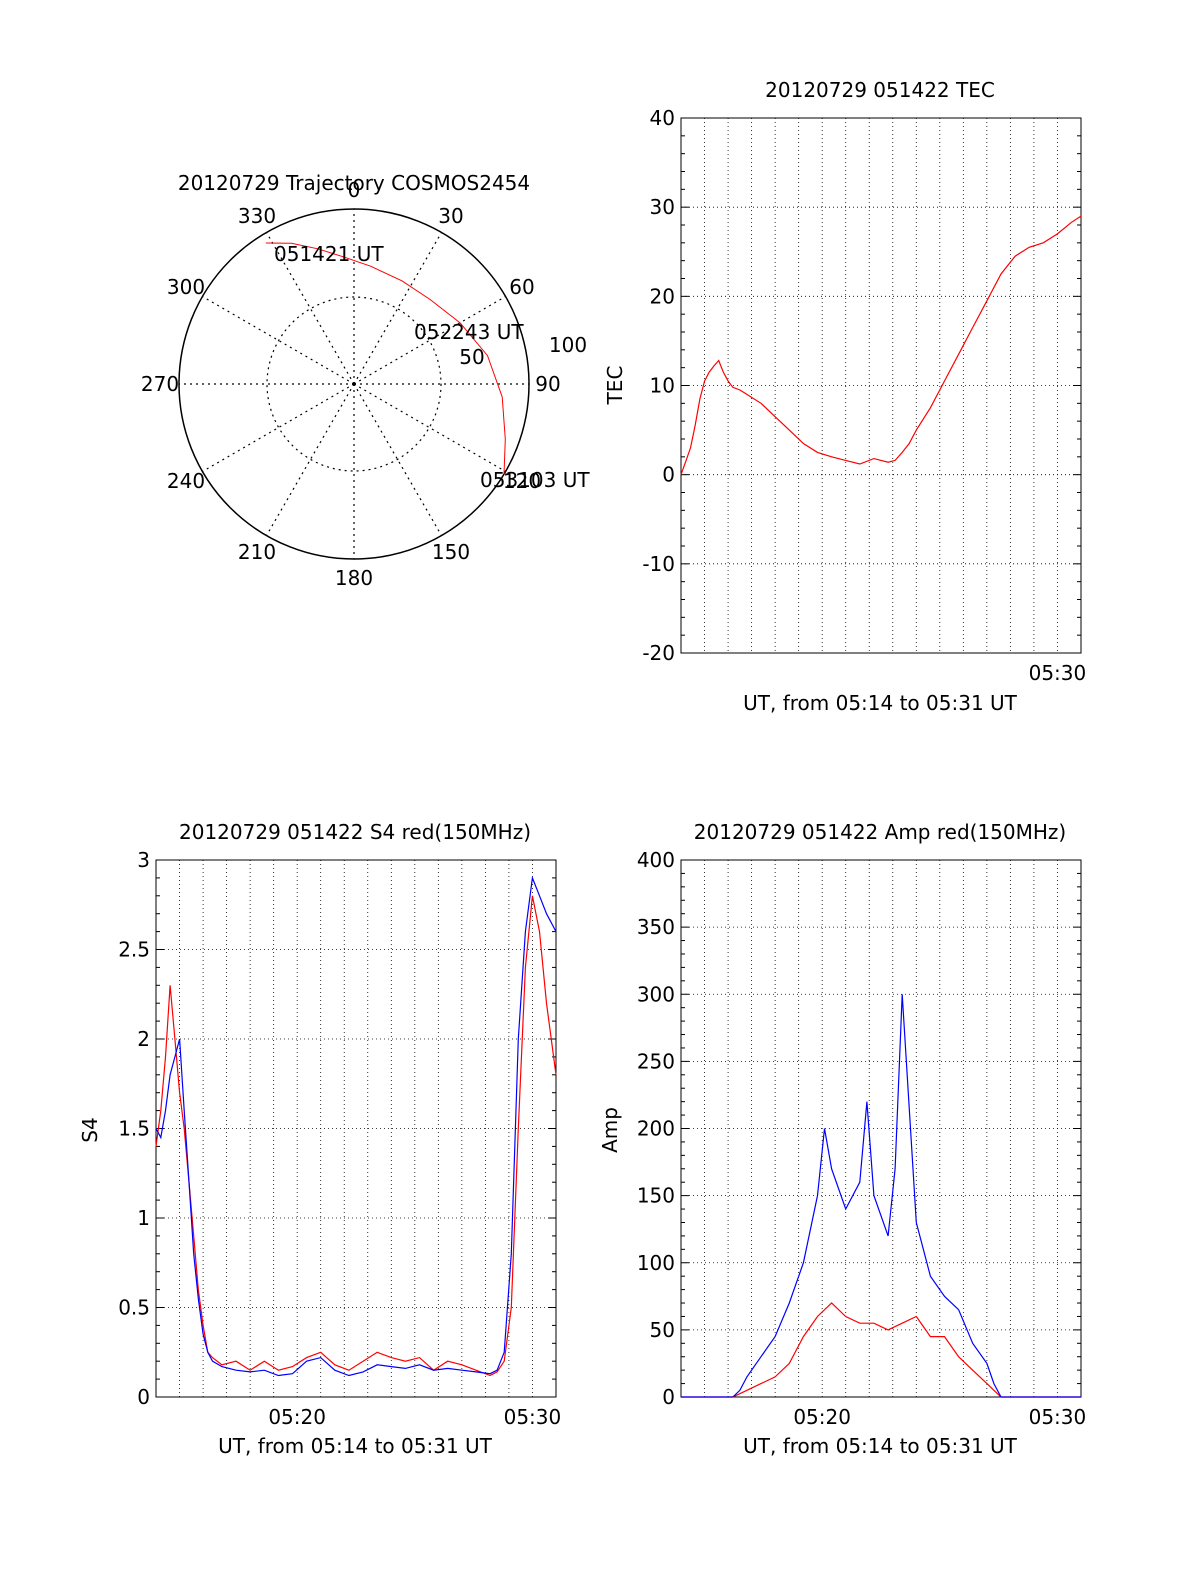 The height and width of the screenshot is (1575, 1200). What do you see at coordinates (134, 1129) in the screenshot?
I see `s4-ytick-label: 1.5` at bounding box center [134, 1129].